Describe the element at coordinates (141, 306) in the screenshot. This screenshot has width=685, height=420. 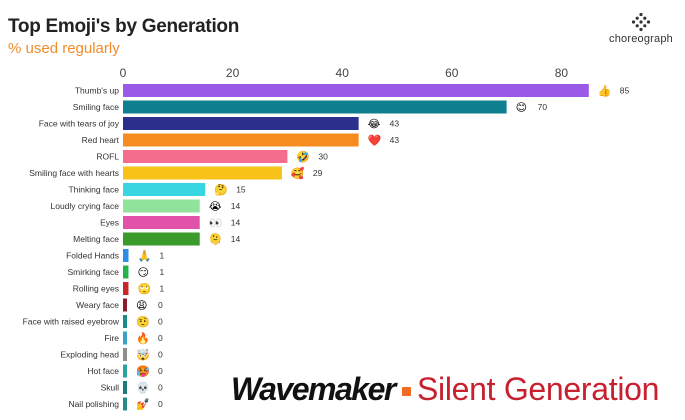
I see `emoji-icon: 😩` at that location.